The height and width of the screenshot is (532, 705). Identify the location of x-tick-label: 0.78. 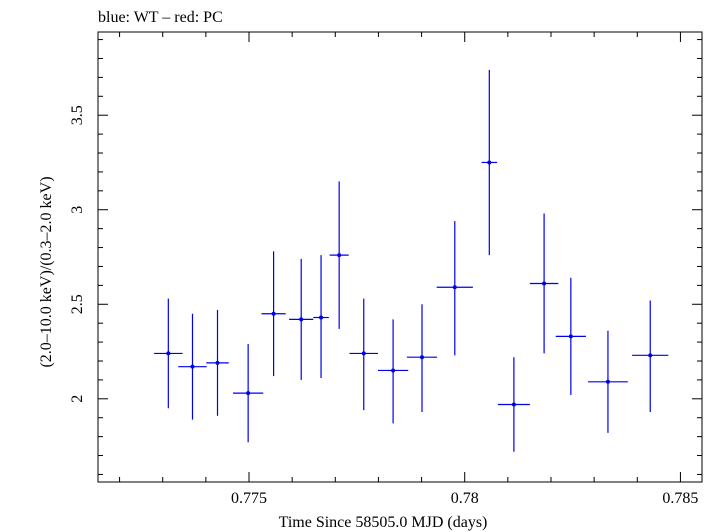
(465, 498).